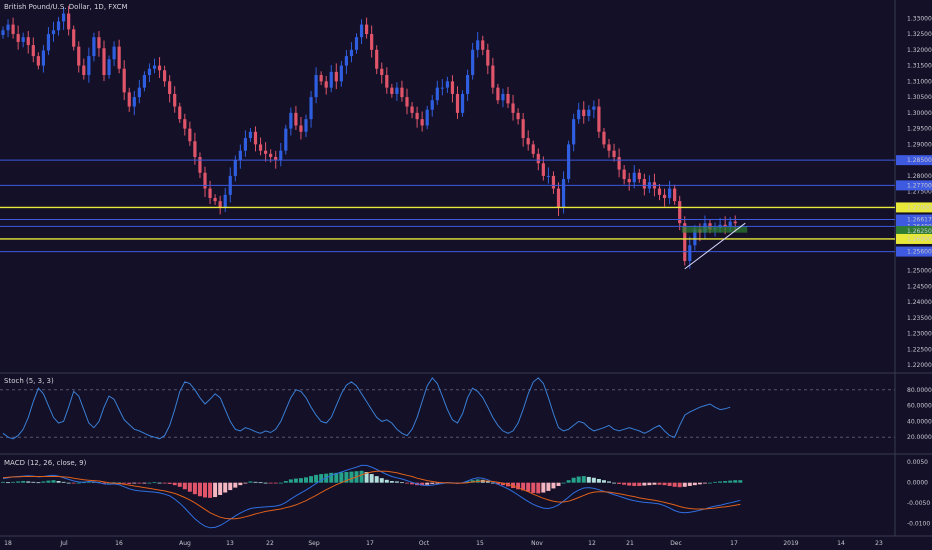 The height and width of the screenshot is (550, 932). Describe the element at coordinates (447, 408) in the screenshot. I see `stoch-panel` at that location.